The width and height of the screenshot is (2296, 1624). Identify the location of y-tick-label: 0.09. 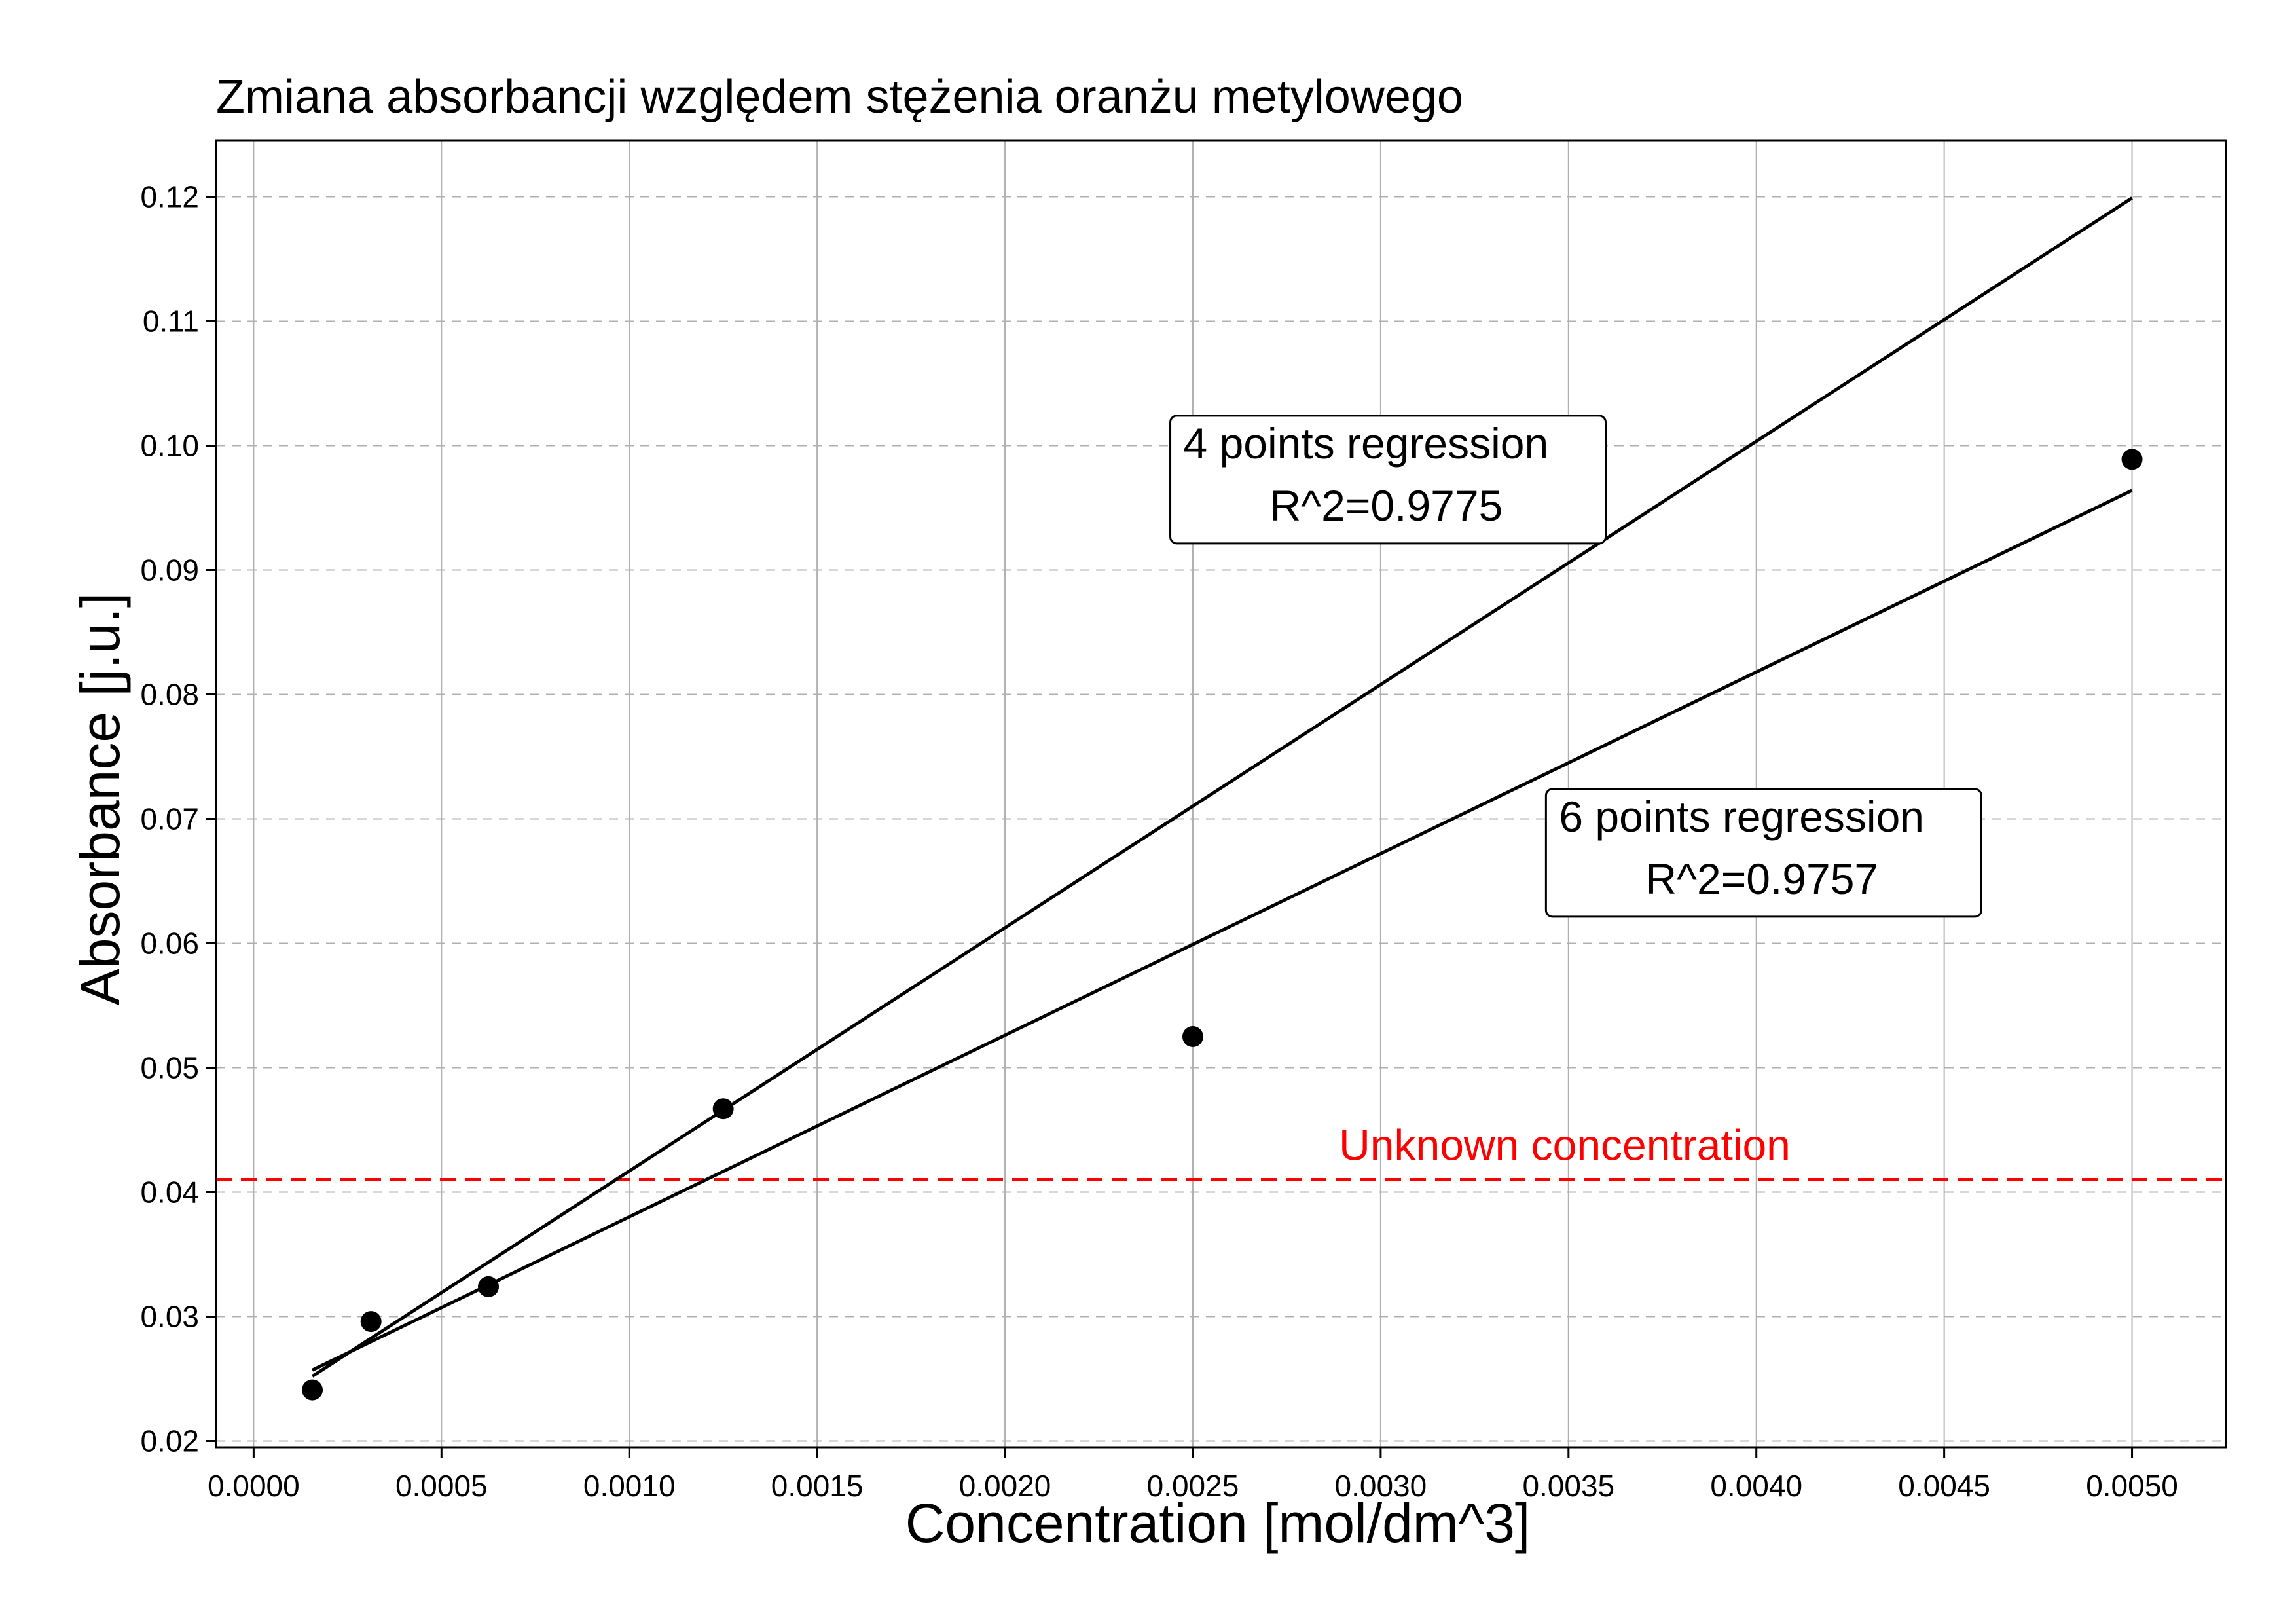
(169, 570).